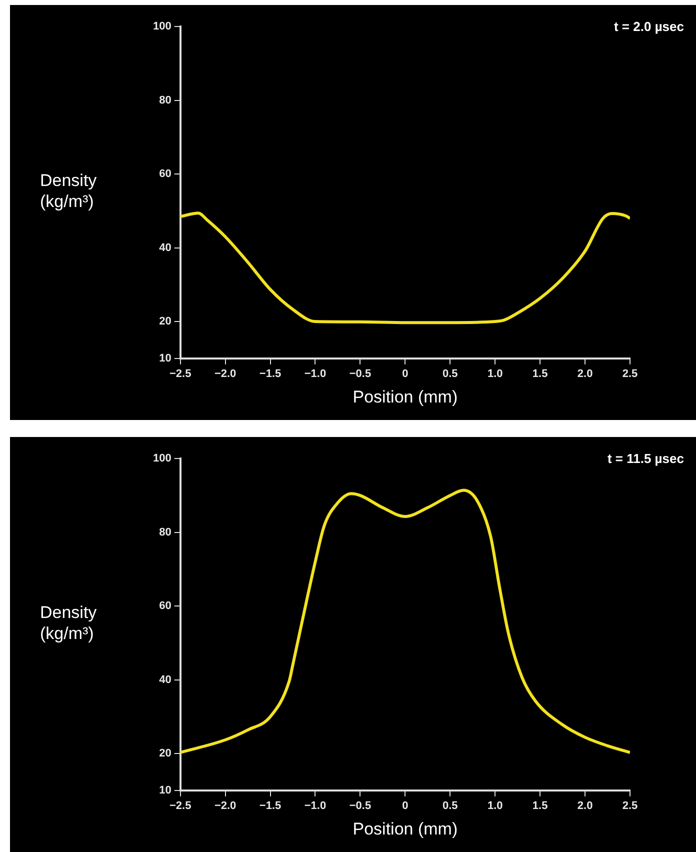  Describe the element at coordinates (649, 26) in the screenshot. I see `annotation: t = 2.0 µsec` at that location.